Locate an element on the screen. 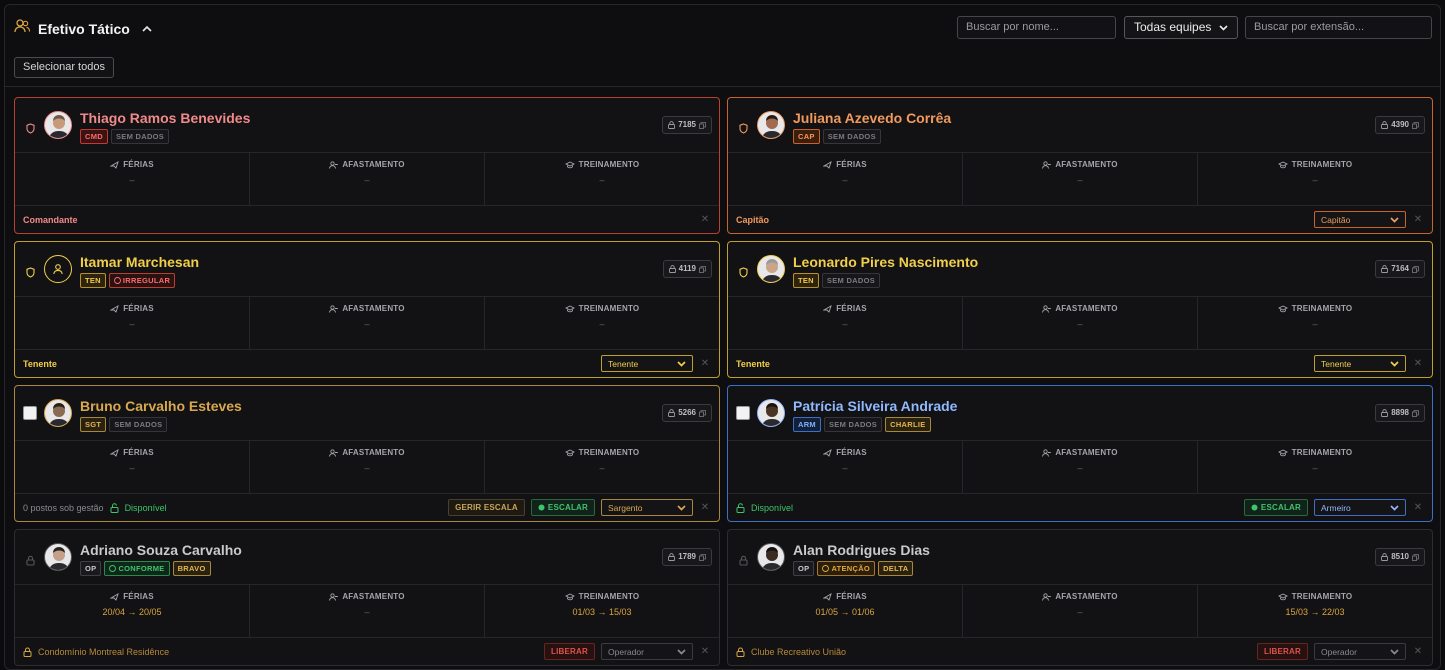 This screenshot has height=670, width=1445. status-text: Disponível is located at coordinates (145, 507).